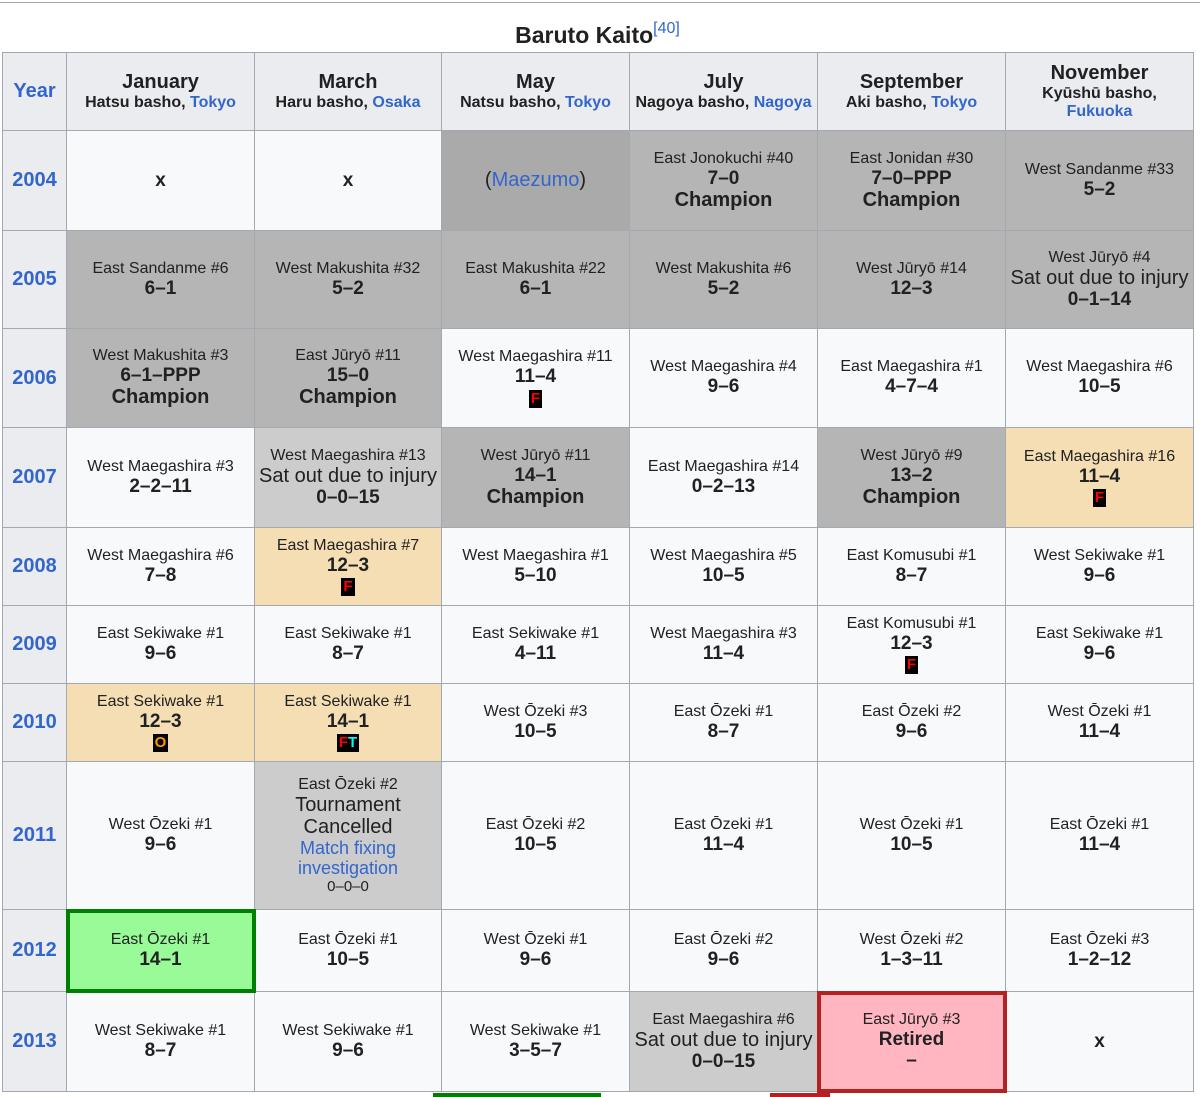  Describe the element at coordinates (160, 288) in the screenshot. I see `record: 6–1` at that location.